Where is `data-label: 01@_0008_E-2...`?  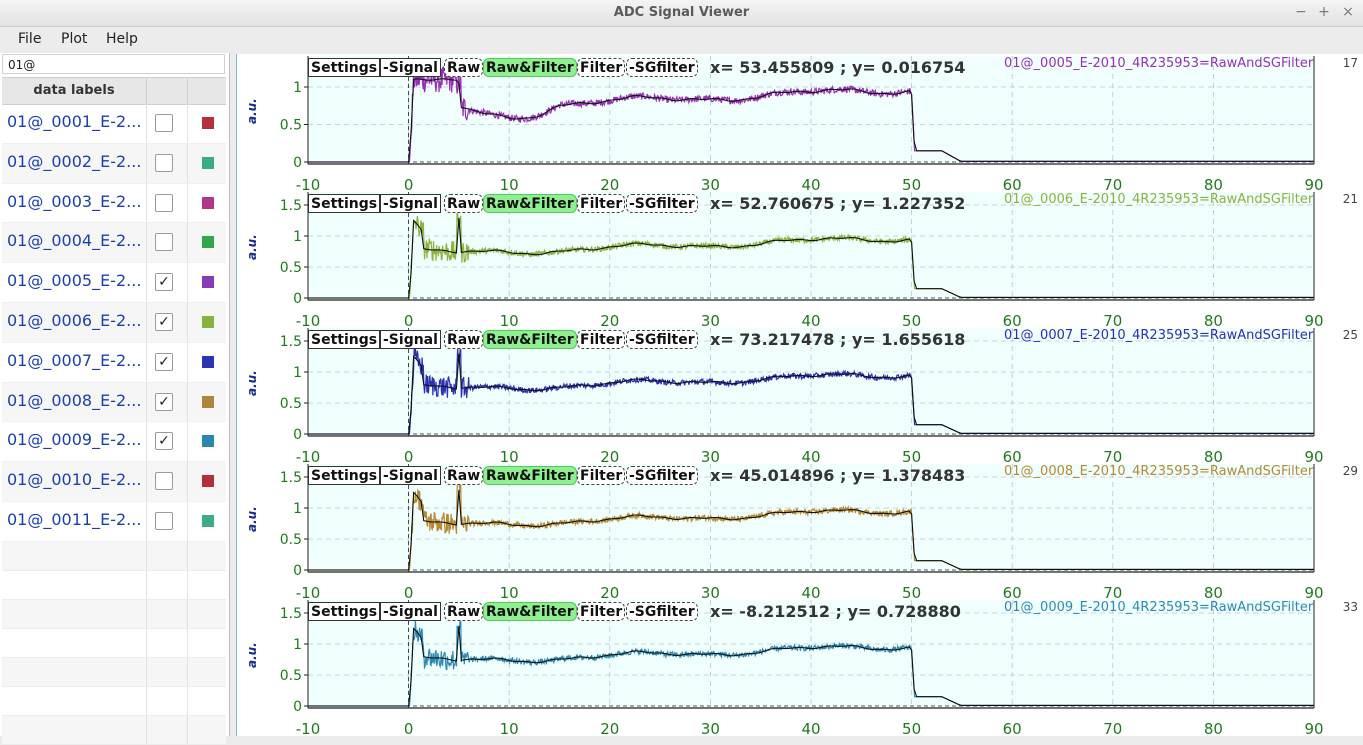 data-label: 01@_0008_E-2... is located at coordinates (74, 400).